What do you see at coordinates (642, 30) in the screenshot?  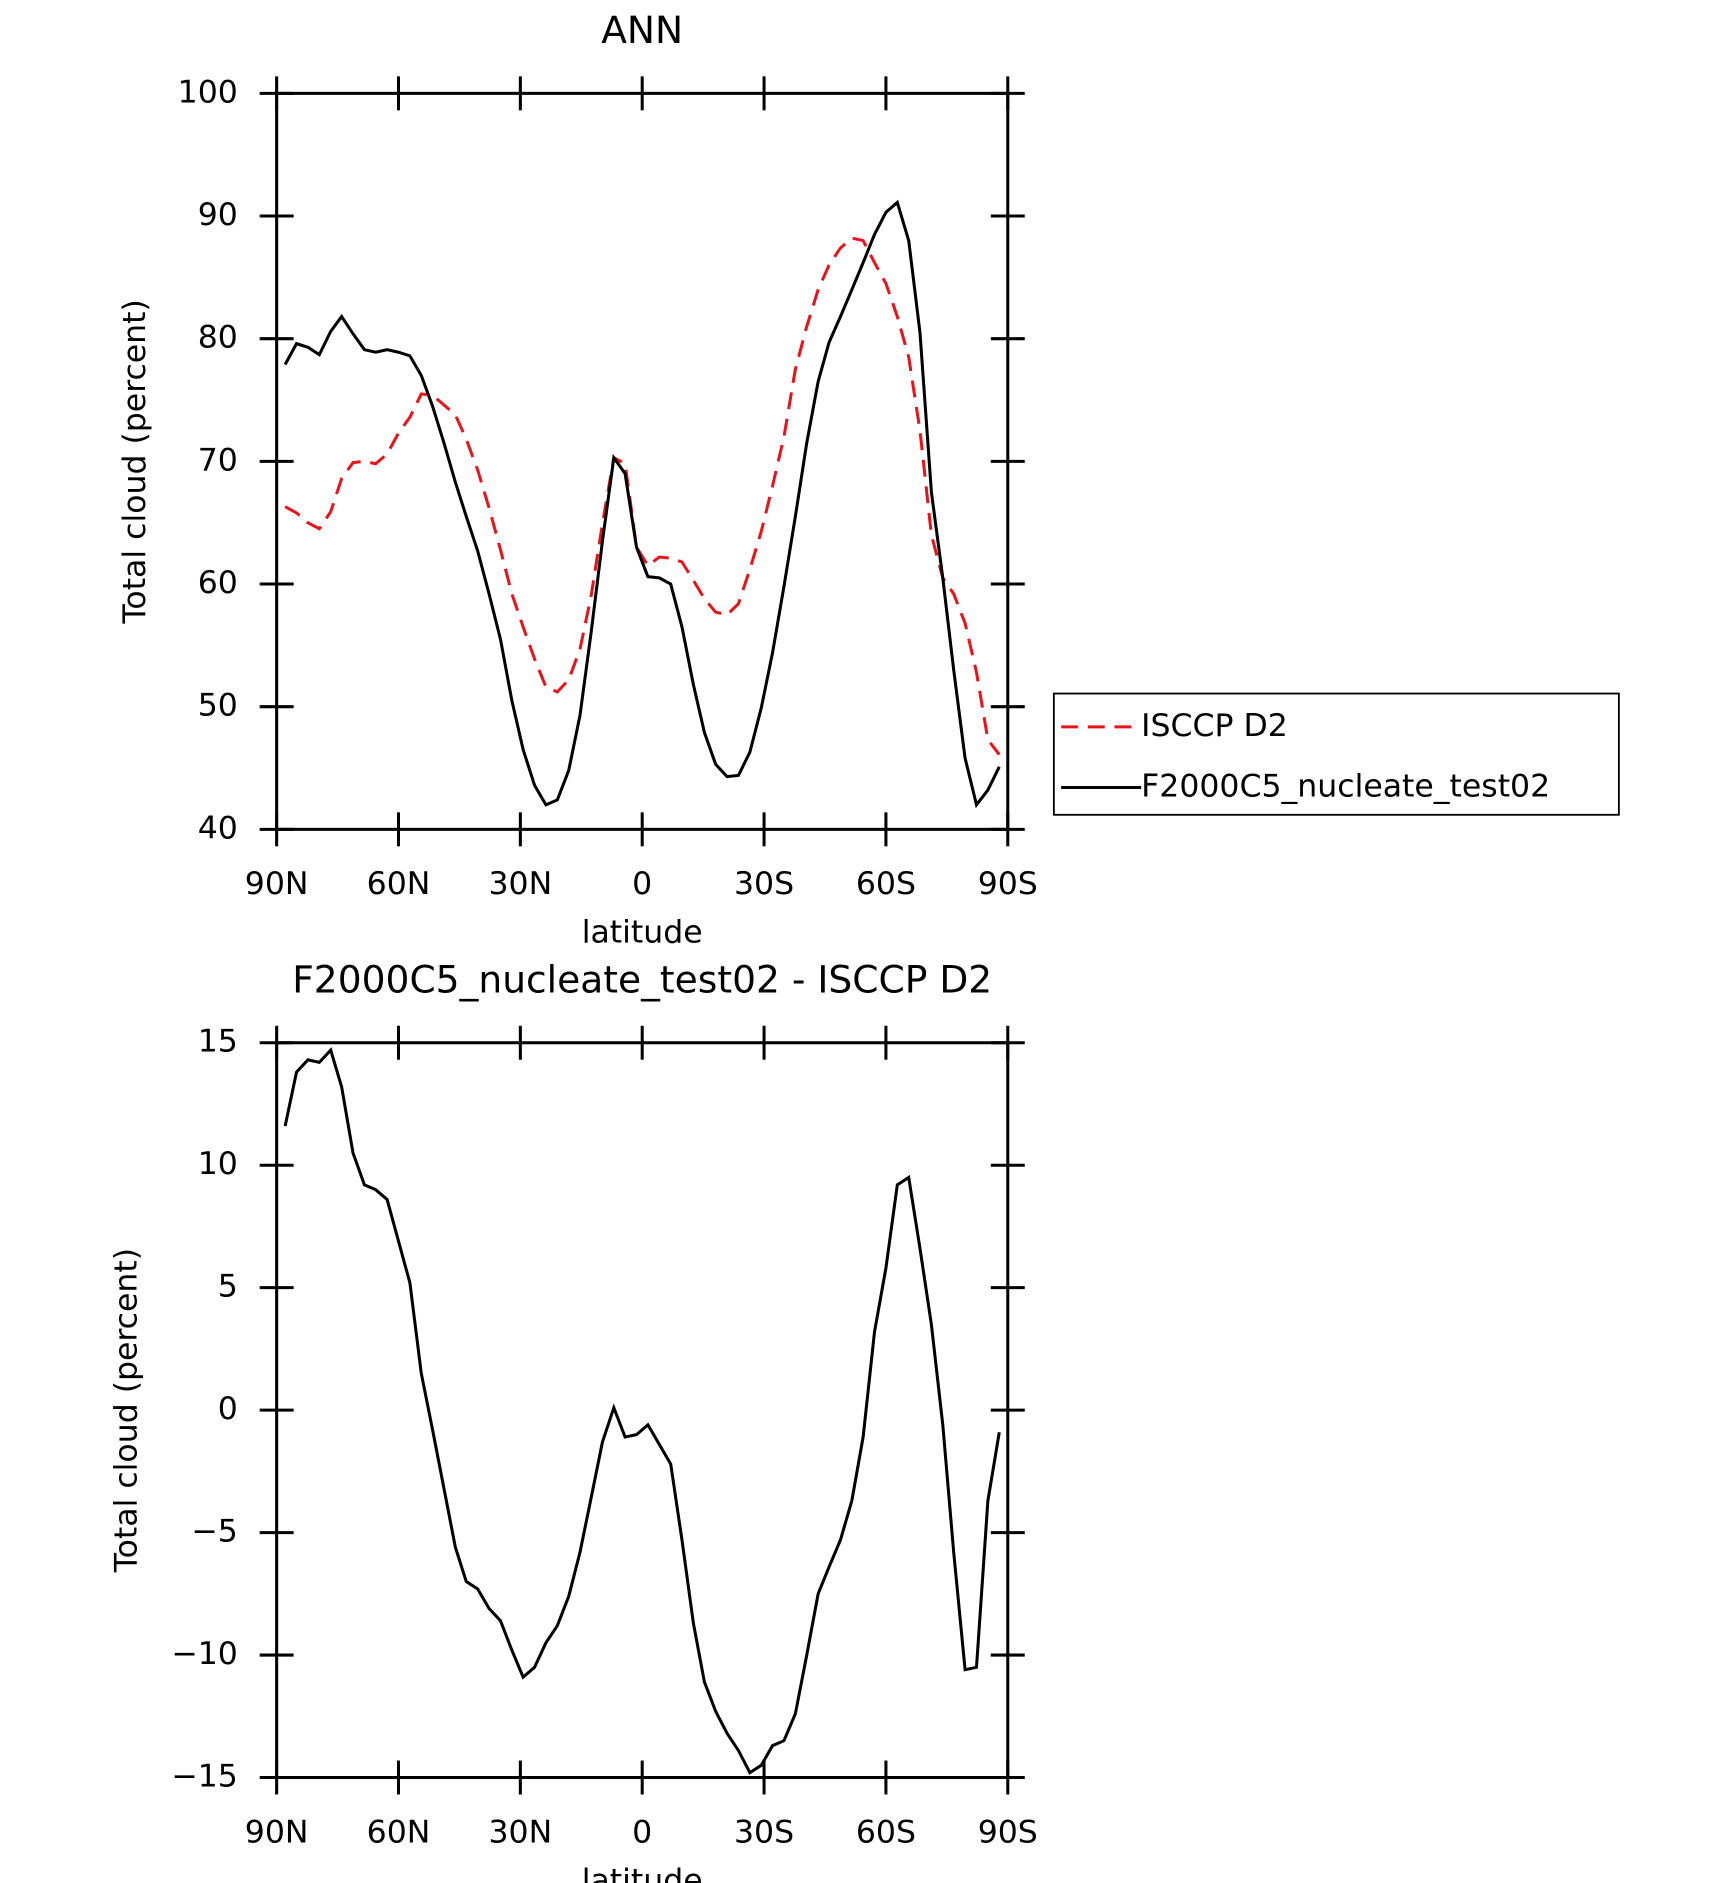 I see `chart-title: ANN` at bounding box center [642, 30].